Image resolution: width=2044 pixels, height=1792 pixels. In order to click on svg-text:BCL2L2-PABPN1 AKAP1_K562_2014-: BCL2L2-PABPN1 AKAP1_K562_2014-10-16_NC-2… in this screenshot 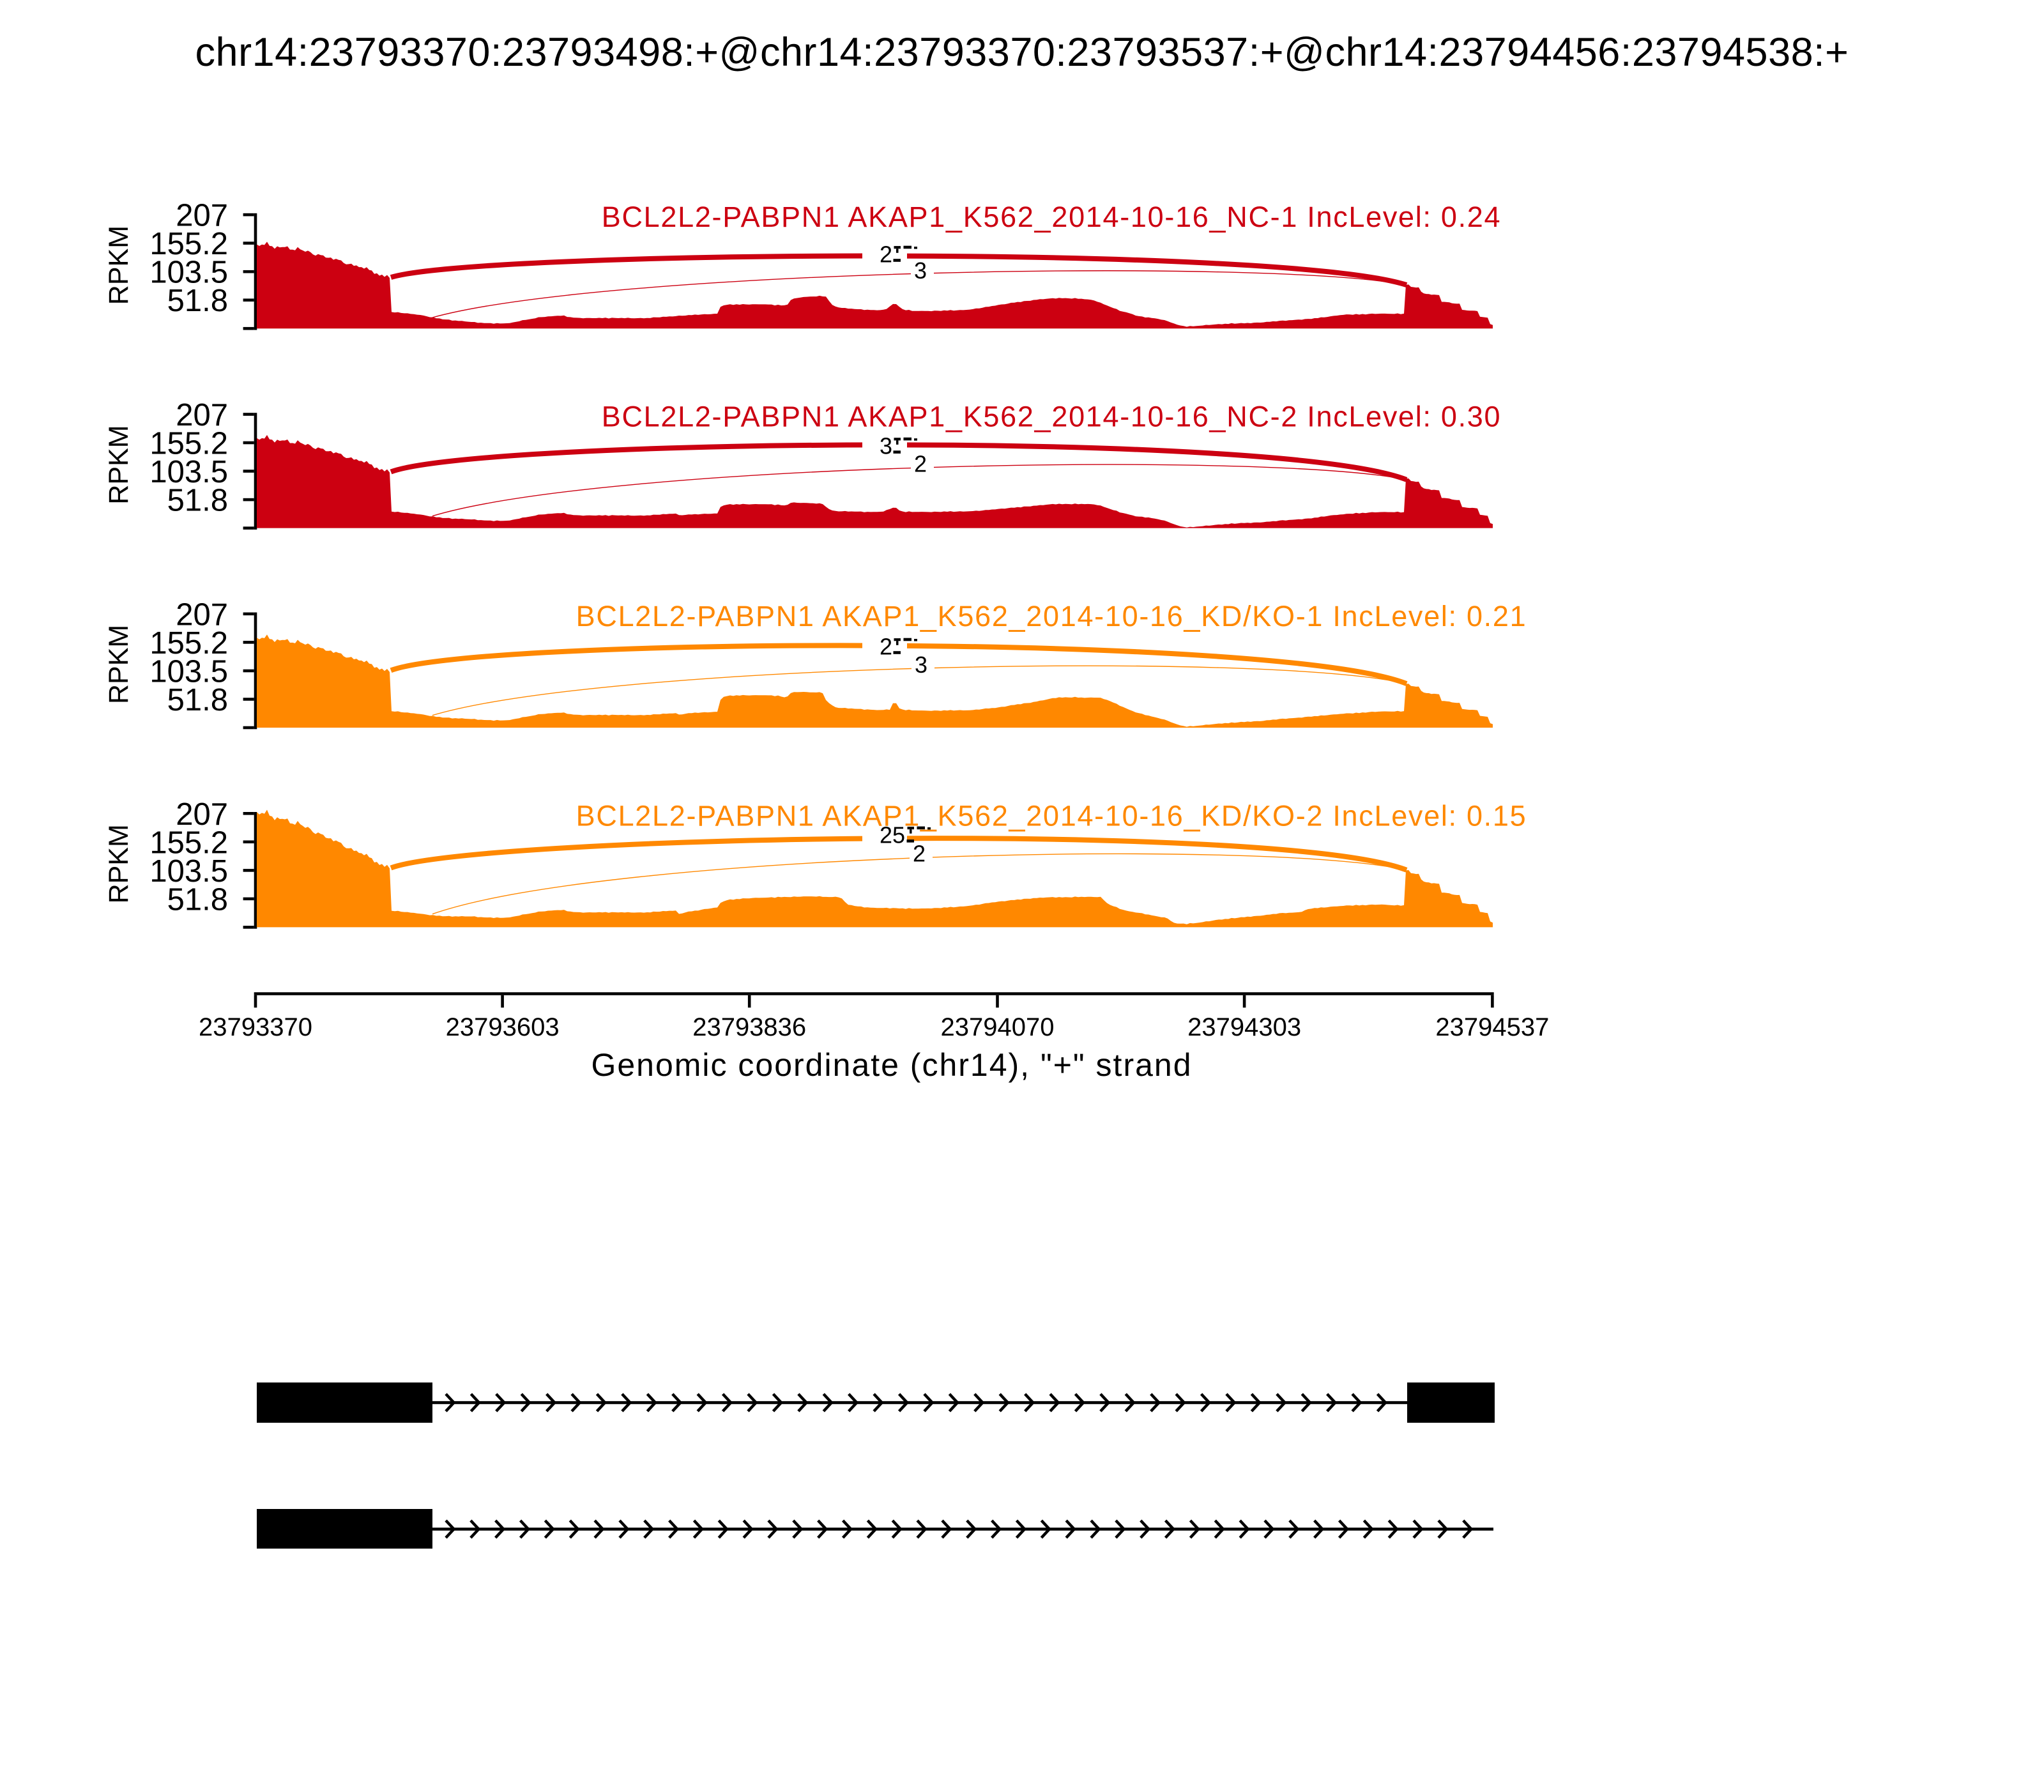, I will do `click(1052, 417)`.